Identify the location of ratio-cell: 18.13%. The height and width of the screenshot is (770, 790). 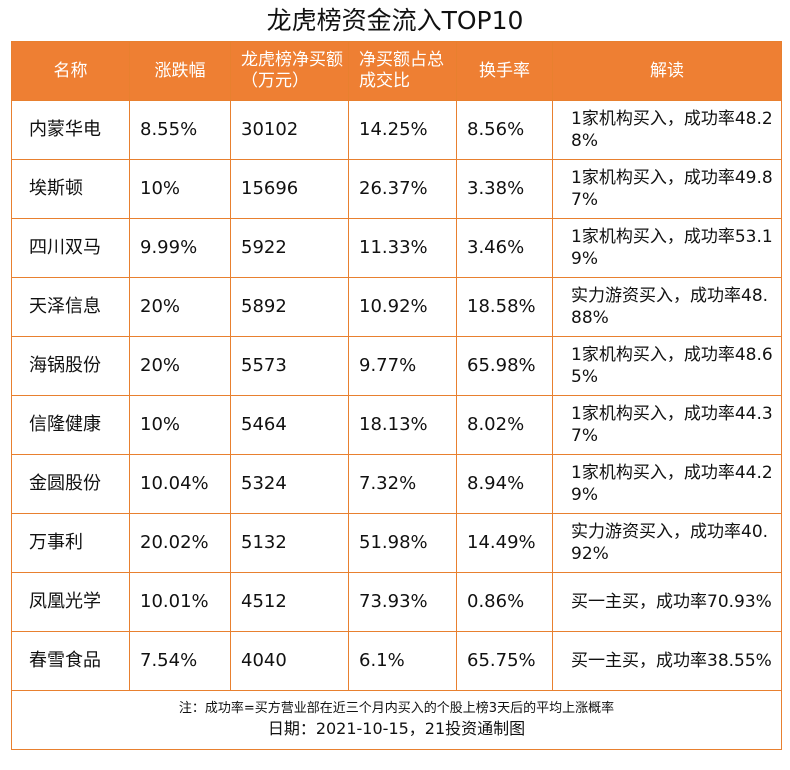
(402, 425).